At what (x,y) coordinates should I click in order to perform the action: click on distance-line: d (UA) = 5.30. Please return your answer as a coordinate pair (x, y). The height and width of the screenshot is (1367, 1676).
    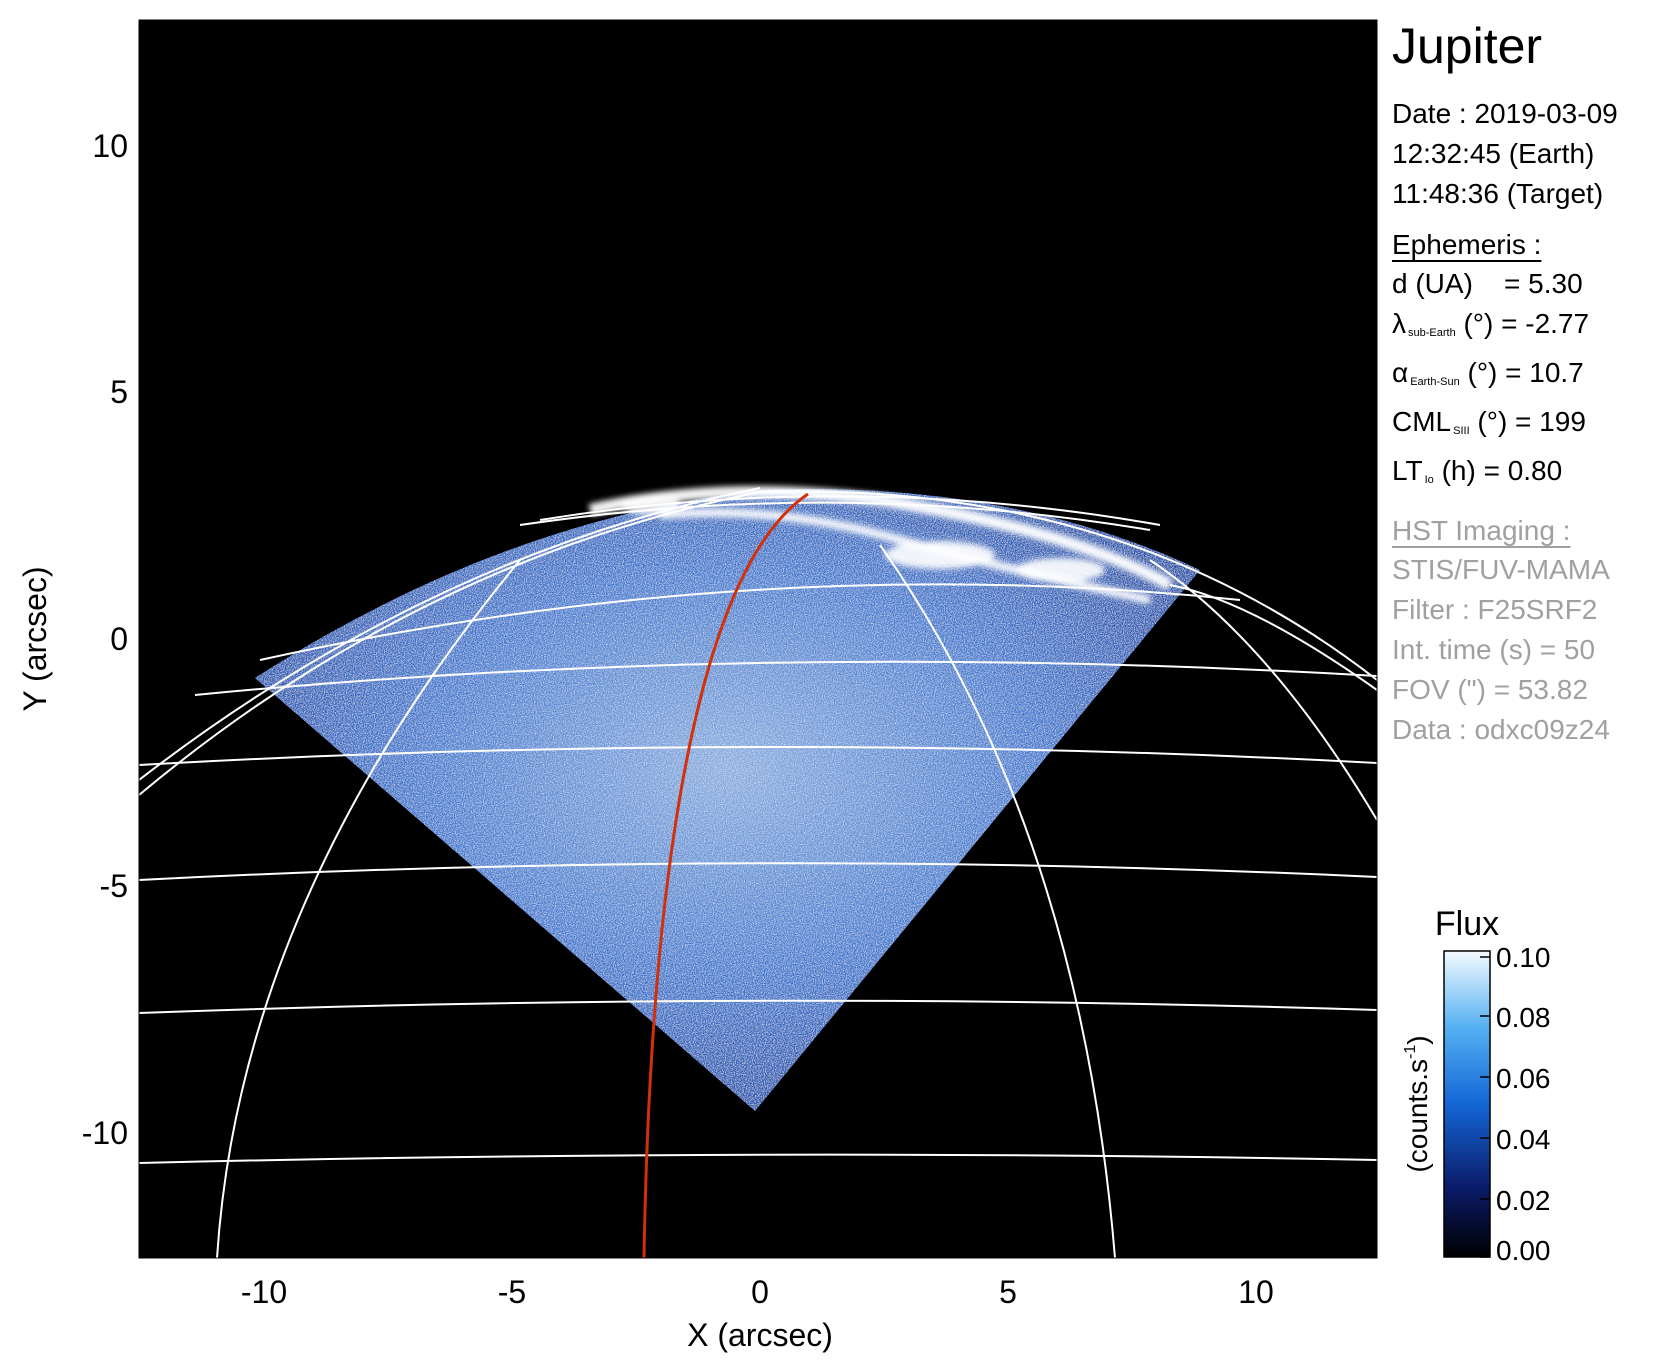
    Looking at the image, I should click on (1487, 283).